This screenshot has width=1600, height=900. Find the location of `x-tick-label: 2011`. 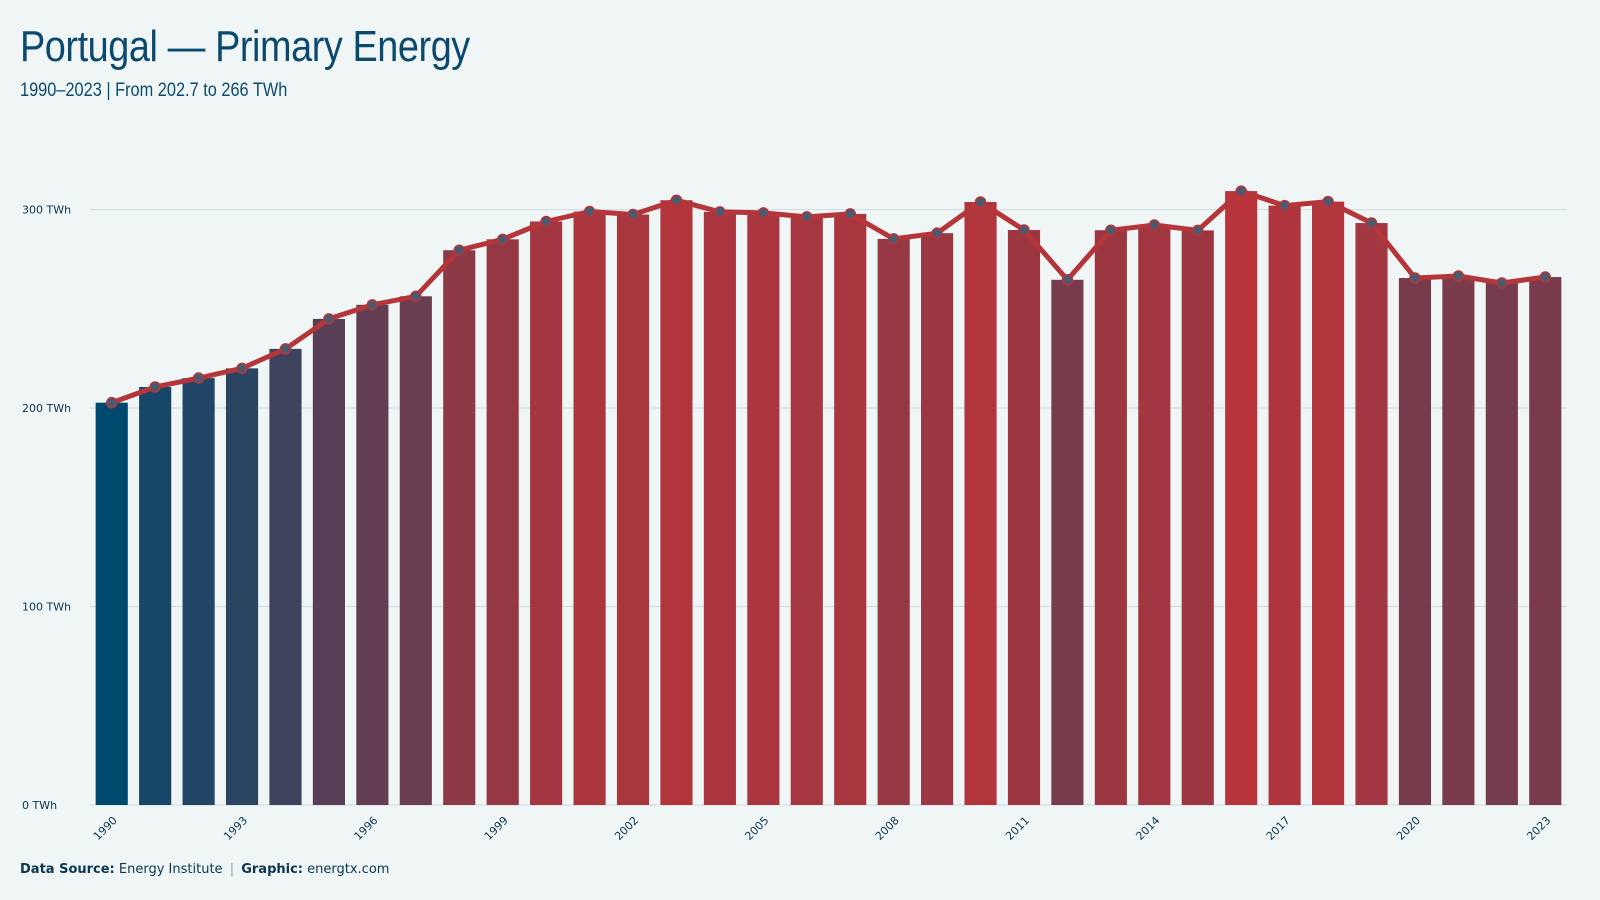

x-tick-label: 2011 is located at coordinates (1017, 828).